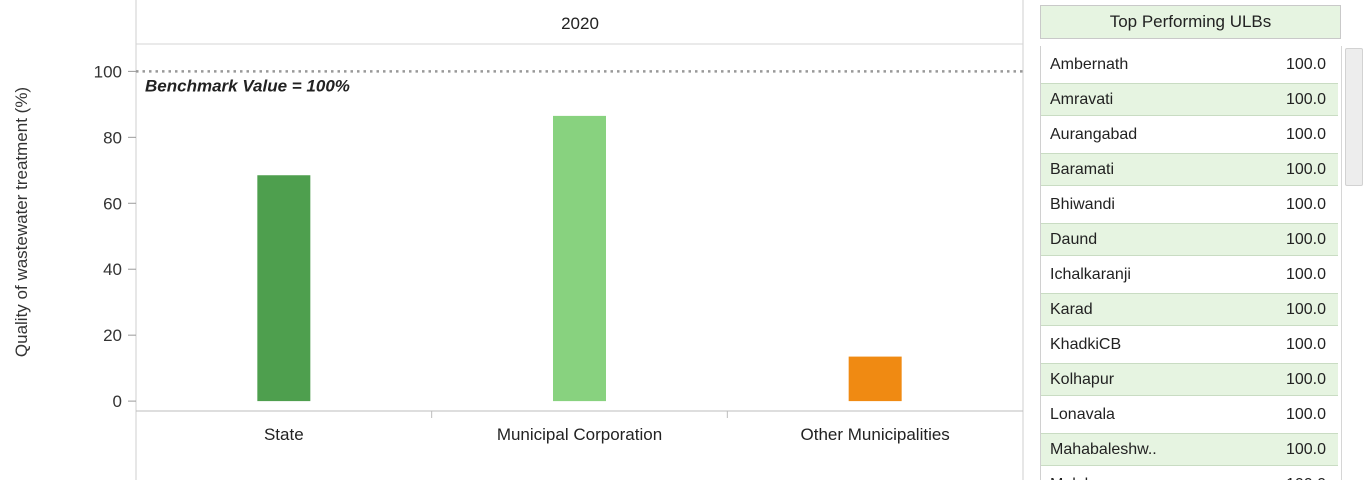 This screenshot has width=1366, height=480. Describe the element at coordinates (1086, 344) in the screenshot. I see `ulb-name: KhadkiCB` at that location.